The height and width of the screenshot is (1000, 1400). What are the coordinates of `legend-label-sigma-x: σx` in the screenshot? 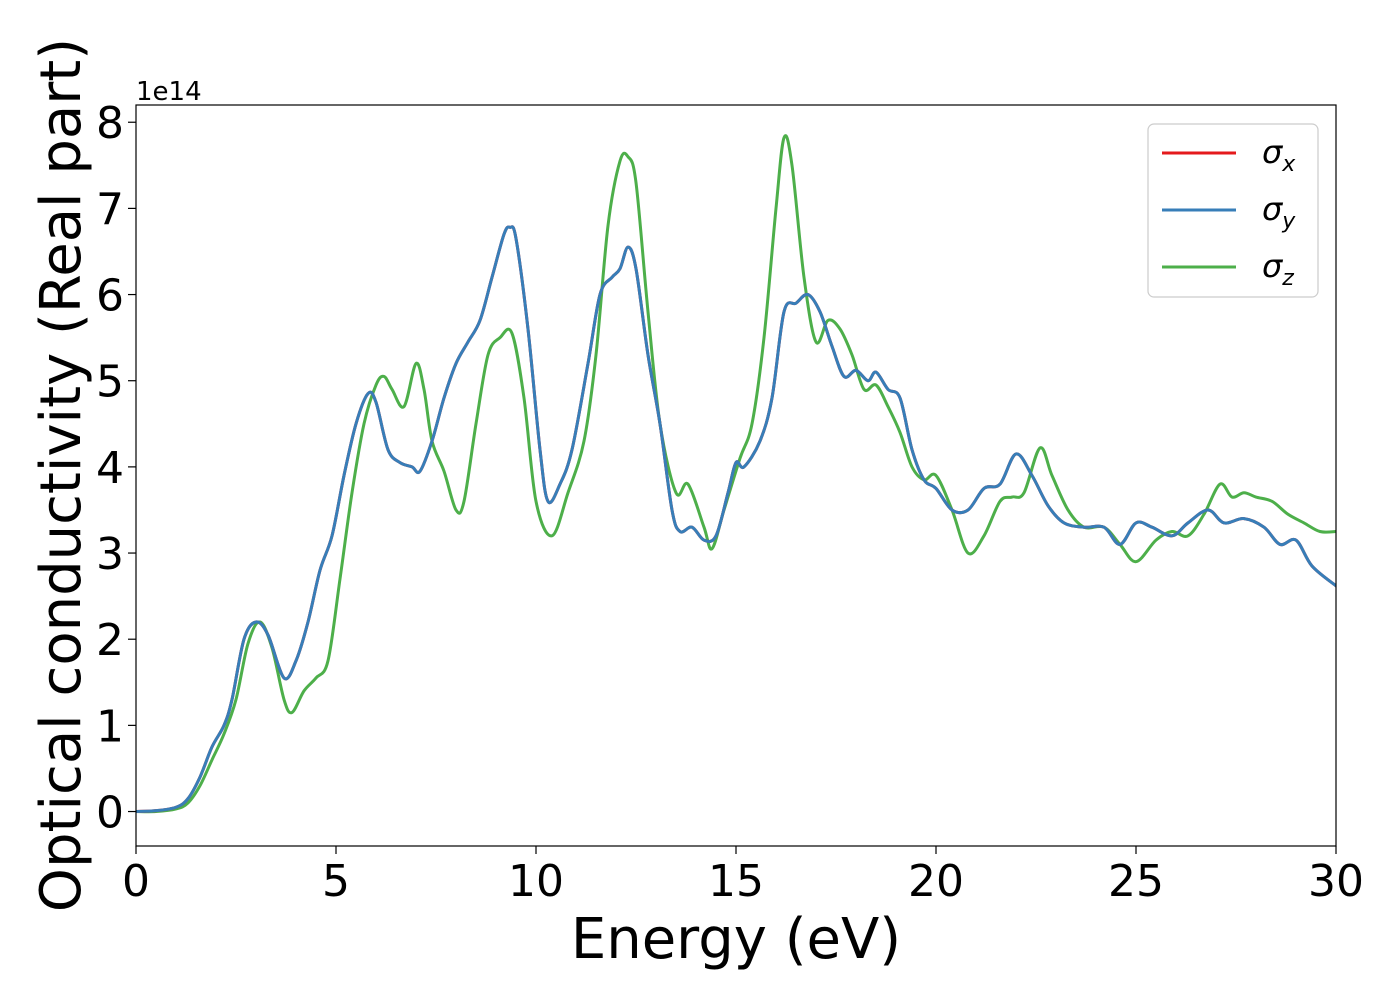 It's located at (1279, 155).